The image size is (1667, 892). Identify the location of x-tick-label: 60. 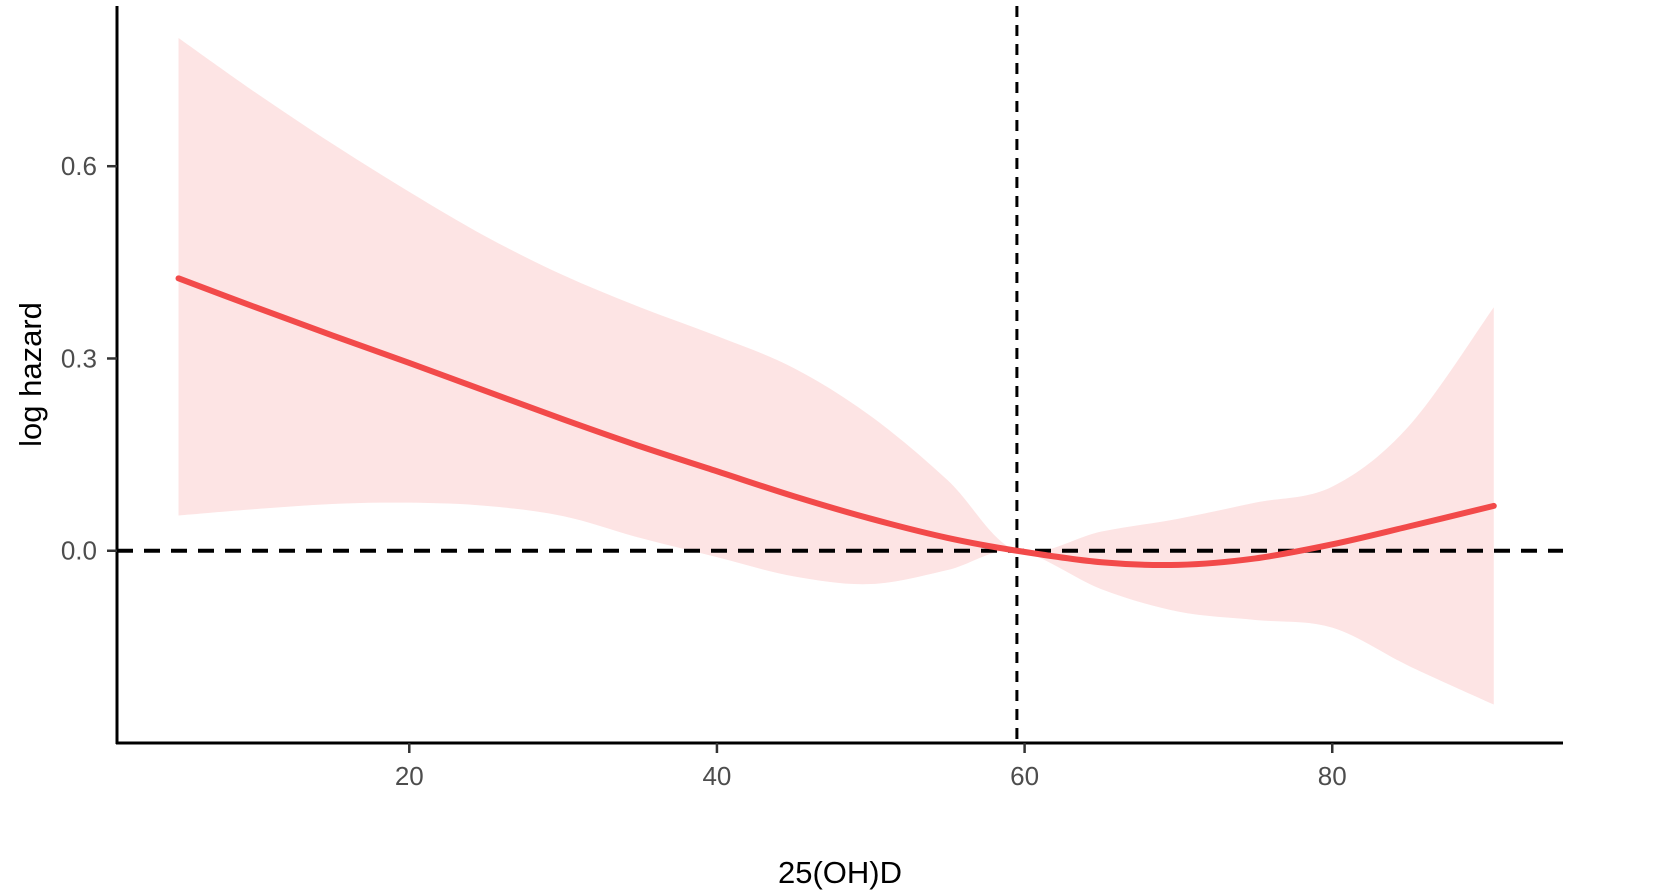
(1024, 776).